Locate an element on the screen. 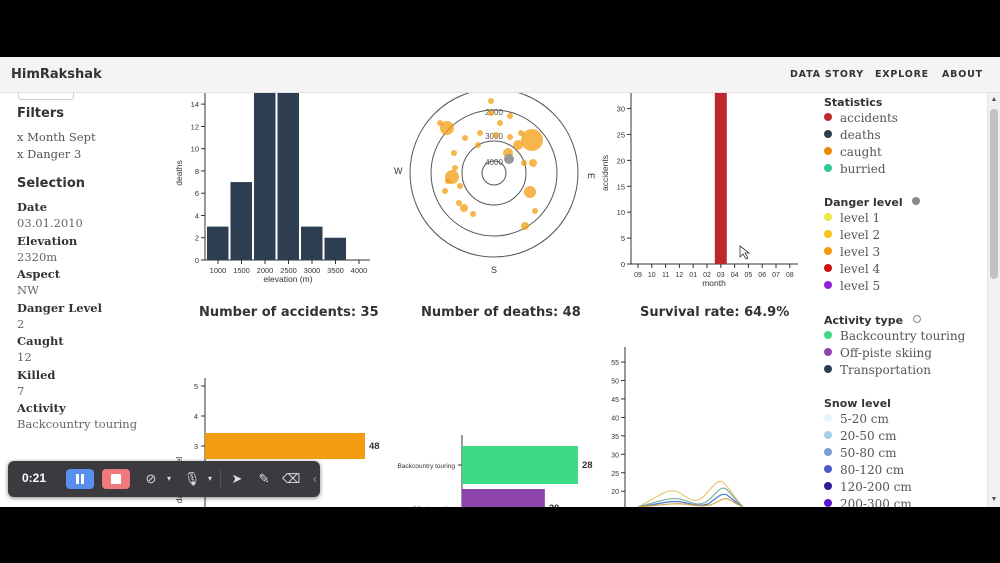 This screenshot has height=563, width=1000. cursor-icon: ➤ is located at coordinates (237, 478).